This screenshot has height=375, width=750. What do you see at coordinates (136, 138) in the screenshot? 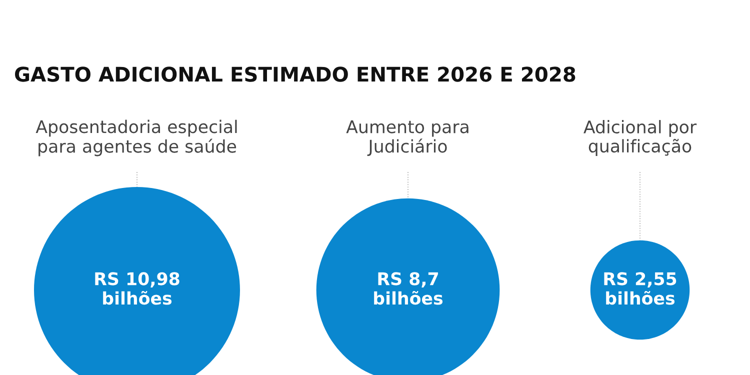
I see `category-label: Aposentadoria especial para agentes de saúde` at bounding box center [136, 138].